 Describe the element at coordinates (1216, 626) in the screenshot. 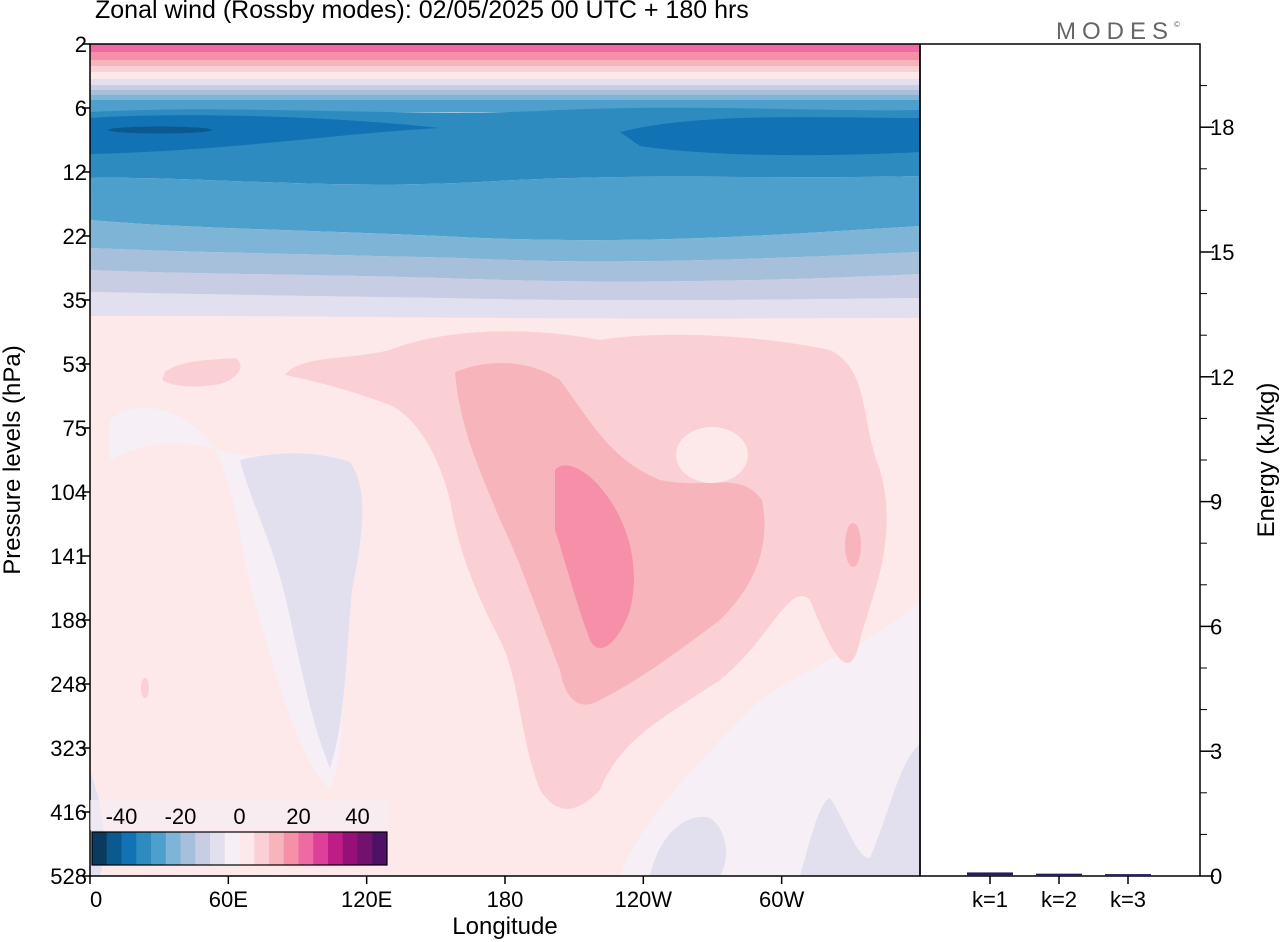

I see `energy-tick-label: 6` at that location.